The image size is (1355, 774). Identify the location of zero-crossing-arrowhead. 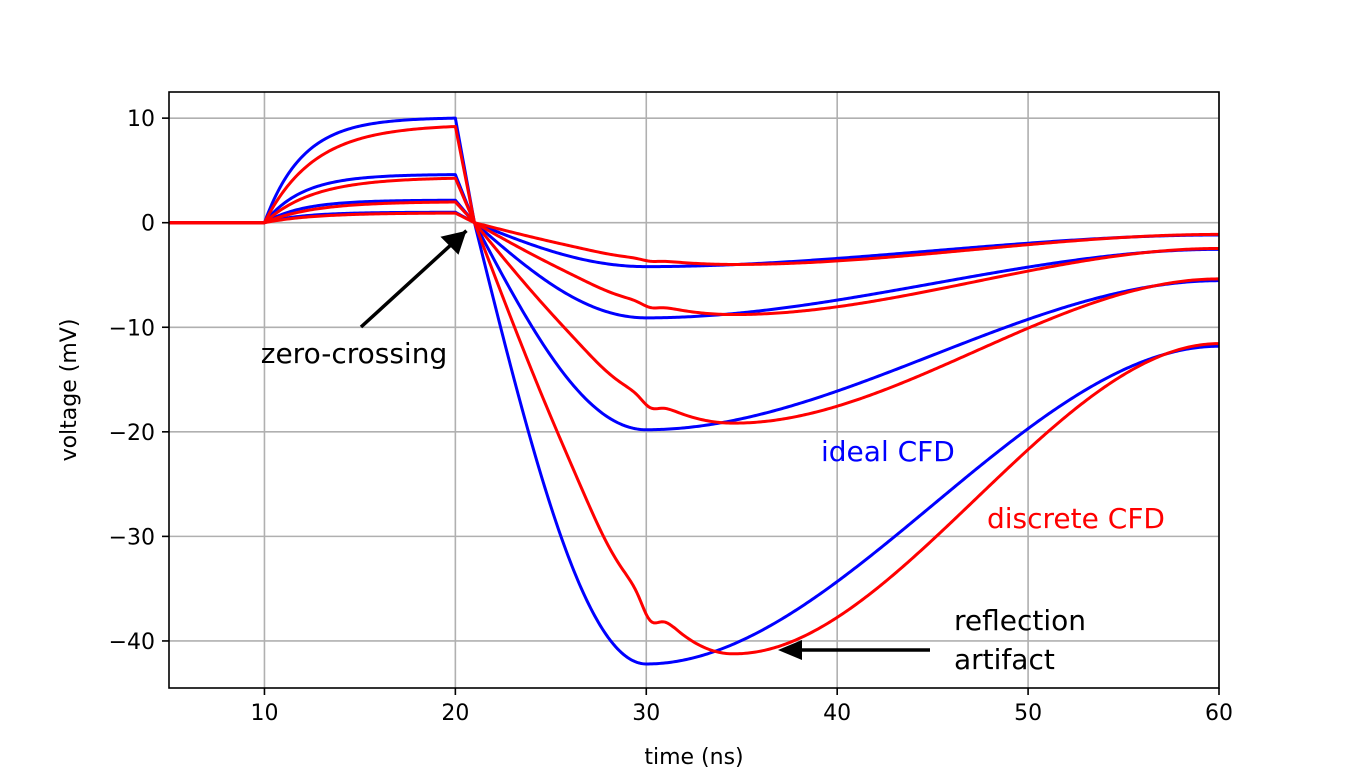
(453, 242).